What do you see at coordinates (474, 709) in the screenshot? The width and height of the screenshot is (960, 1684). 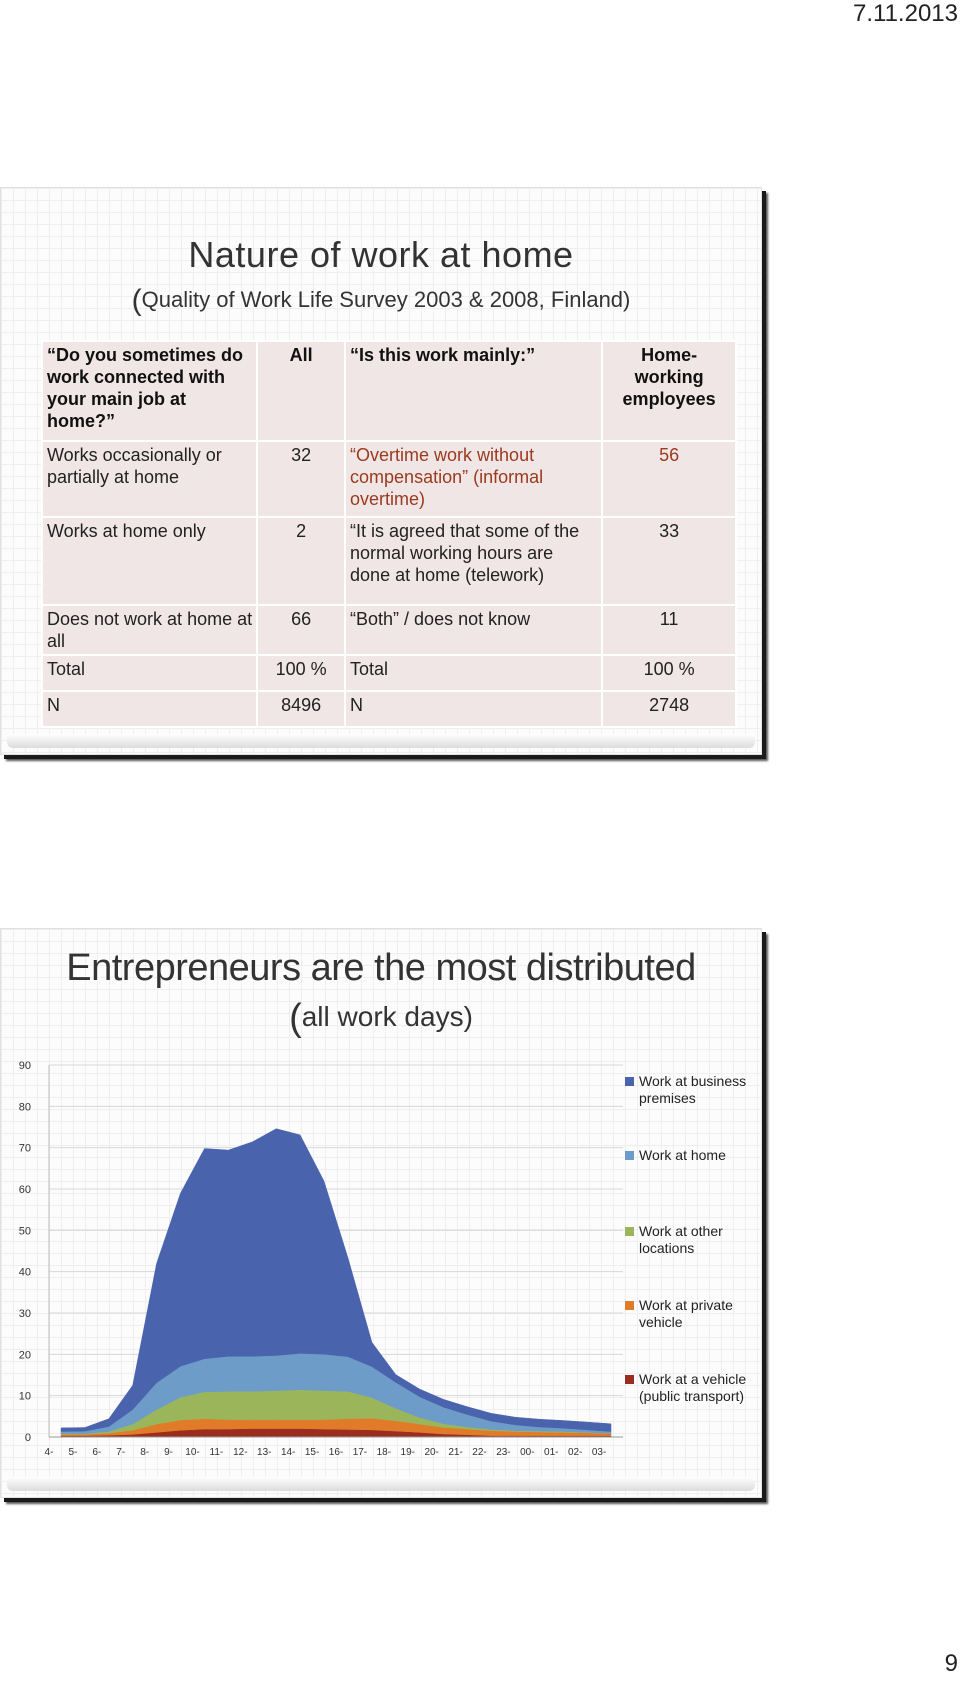 I see `row-mainly: N` at bounding box center [474, 709].